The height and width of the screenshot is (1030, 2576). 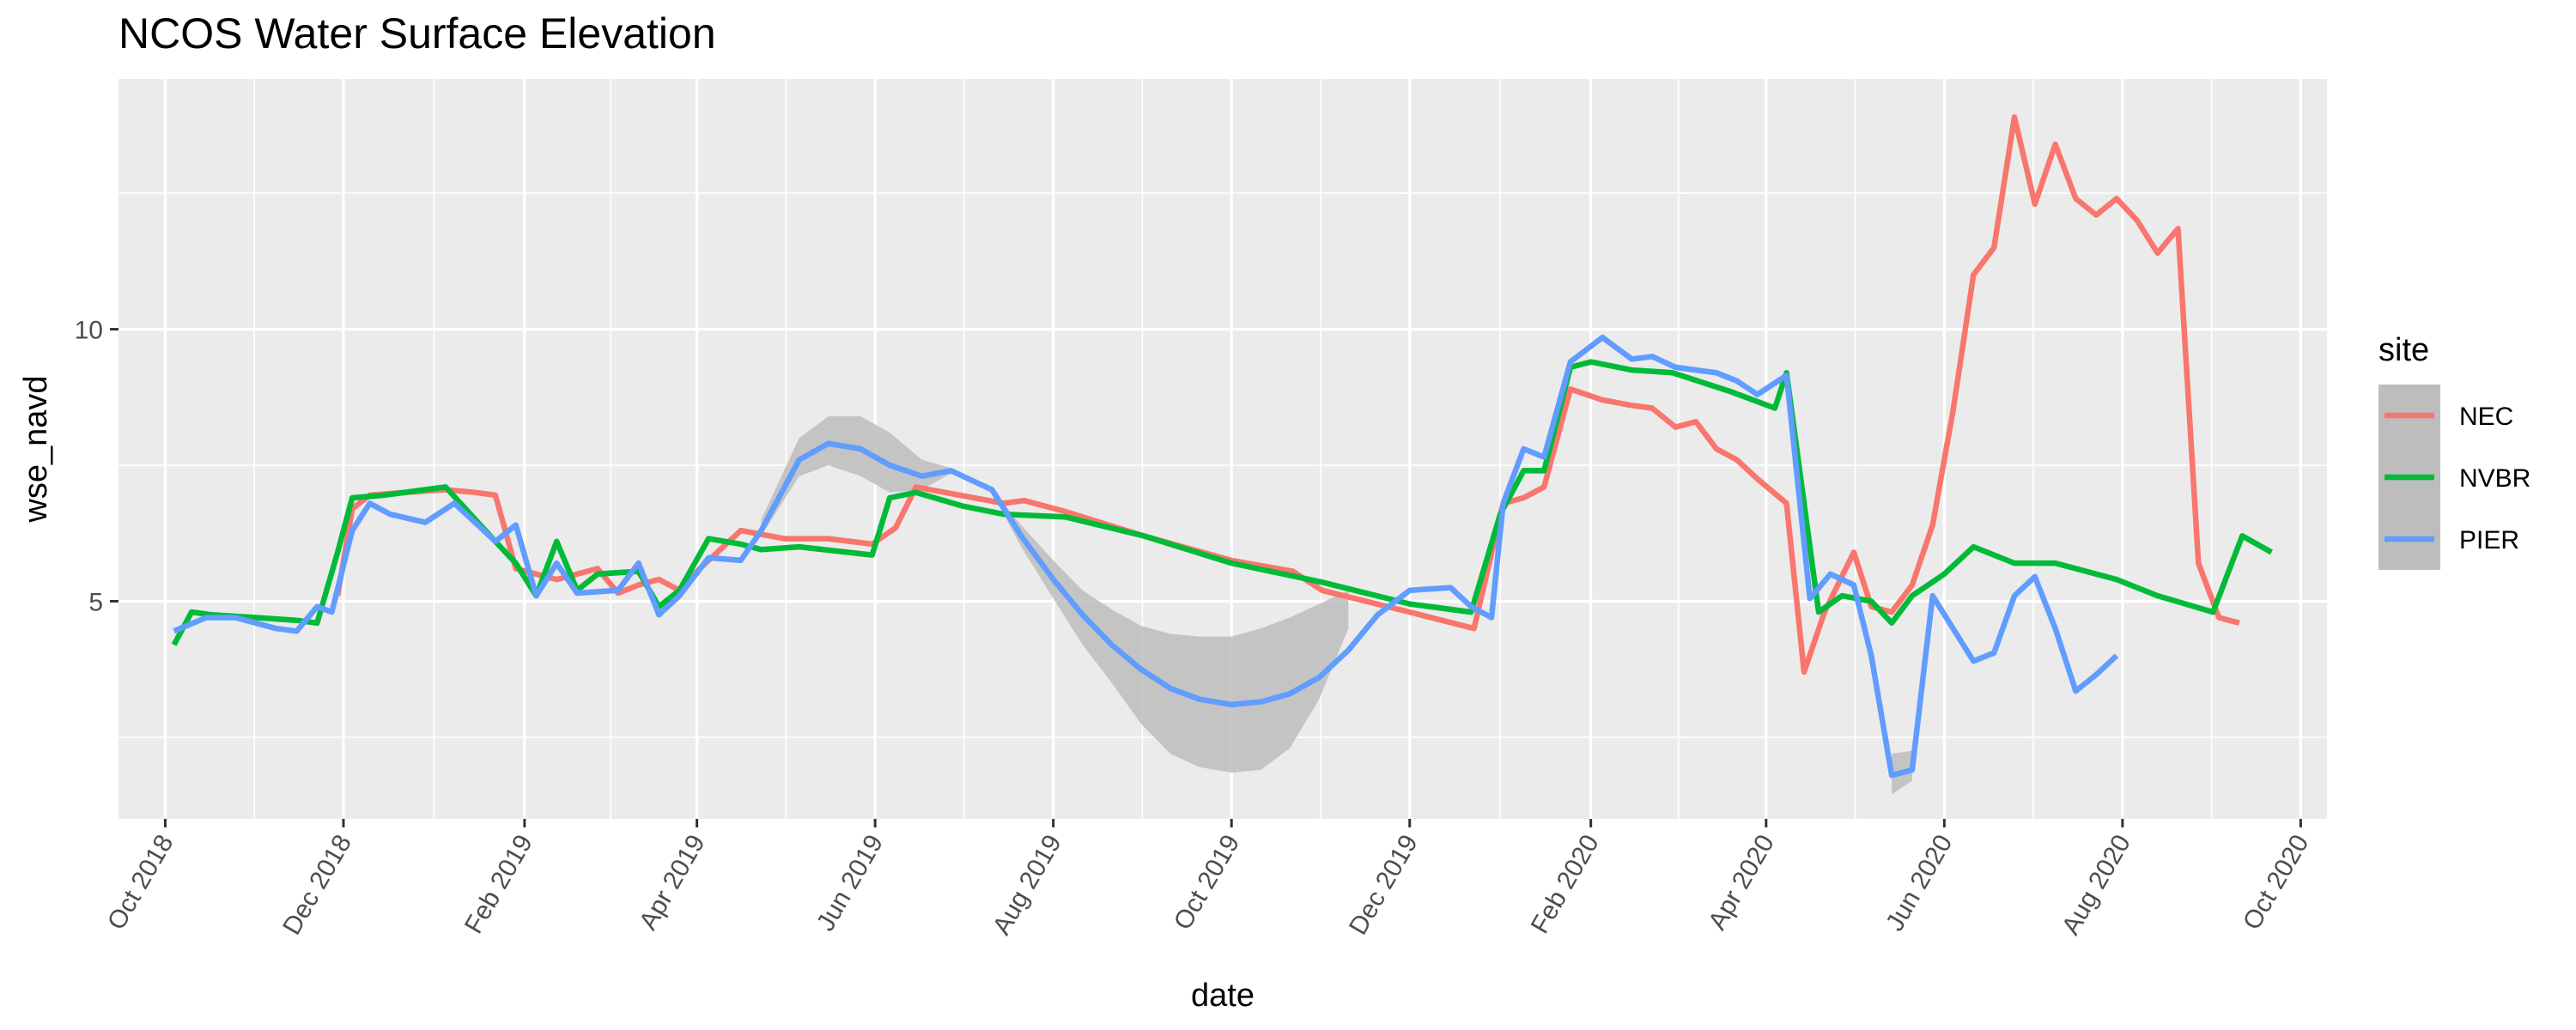 I want to click on legend-label-pier: PIER, so click(x=2489, y=540).